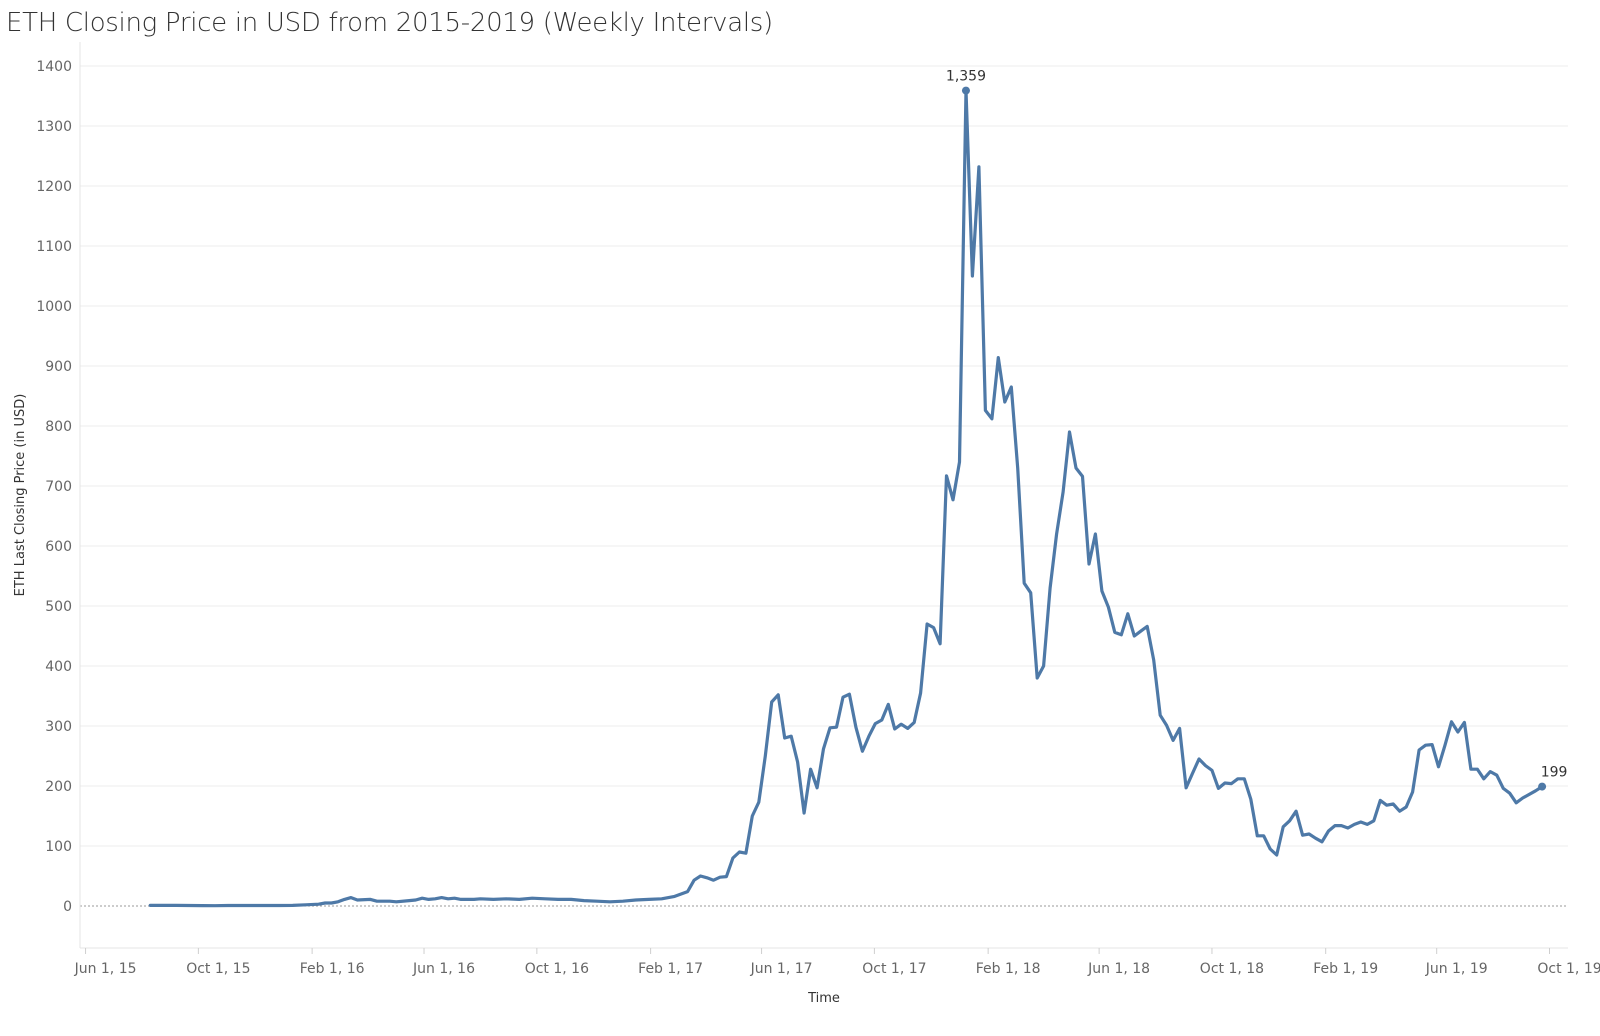 The width and height of the screenshot is (1600, 1036). I want to click on y-tick-label: 1400, so click(54, 67).